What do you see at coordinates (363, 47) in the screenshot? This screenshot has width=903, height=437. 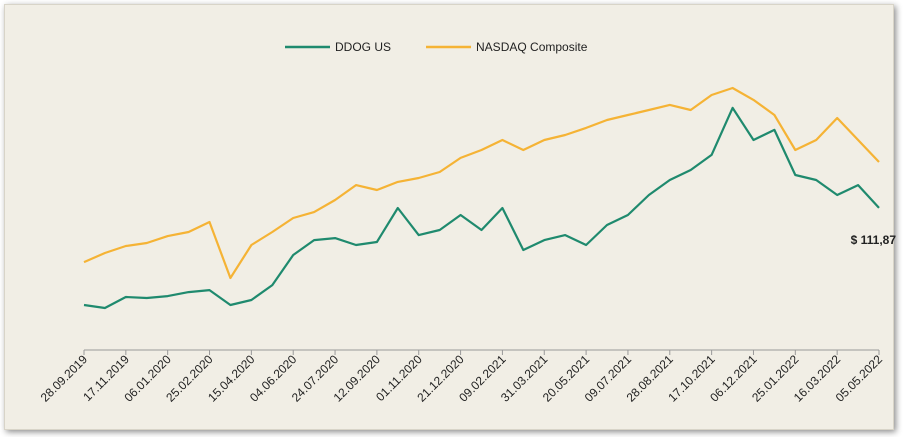 I see `legend-label: DDOG US` at bounding box center [363, 47].